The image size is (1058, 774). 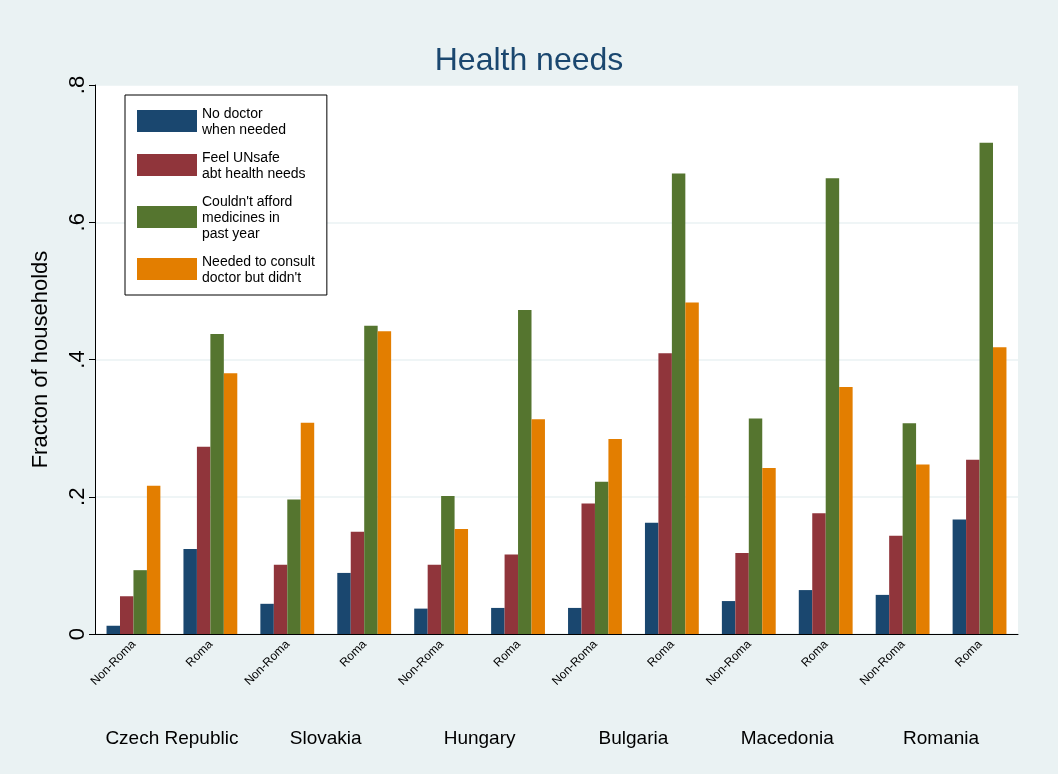 I want to click on text: Bulgaria, so click(x=633, y=737).